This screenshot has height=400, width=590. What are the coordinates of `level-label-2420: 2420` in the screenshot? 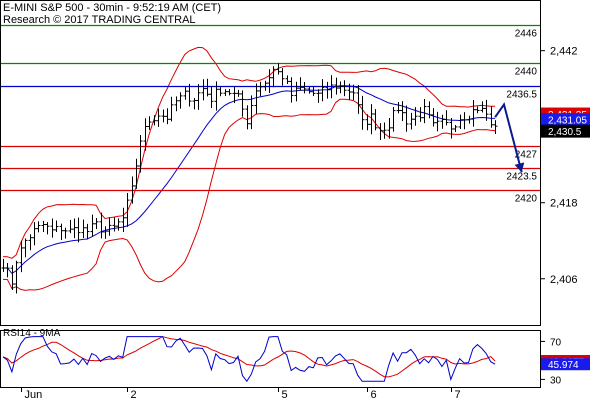 It's located at (526, 199).